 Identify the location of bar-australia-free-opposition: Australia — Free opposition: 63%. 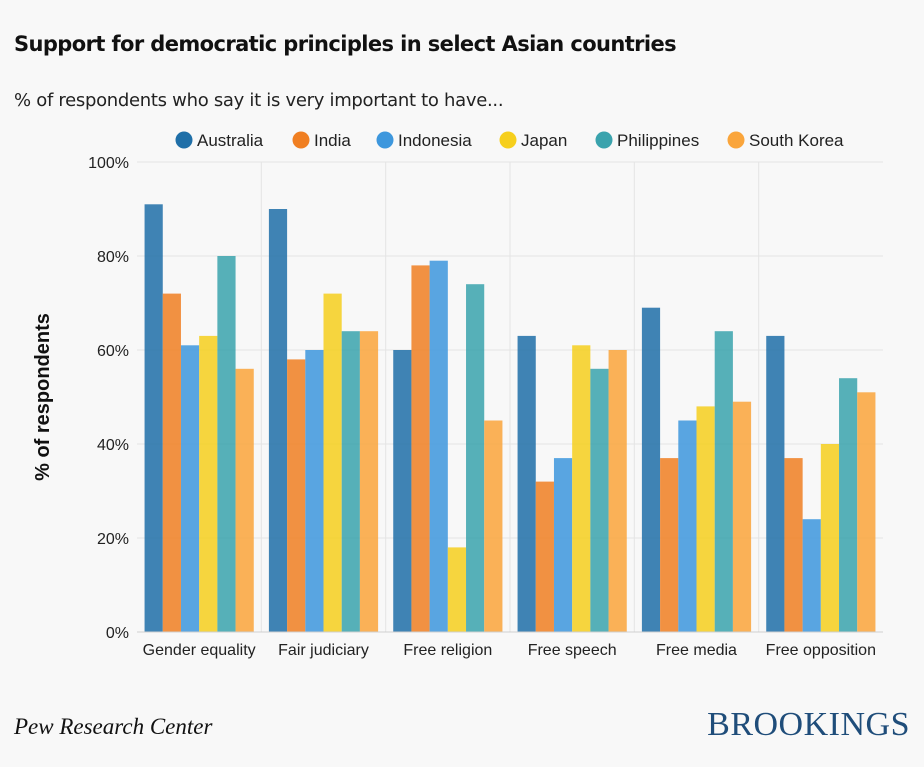
(775, 483).